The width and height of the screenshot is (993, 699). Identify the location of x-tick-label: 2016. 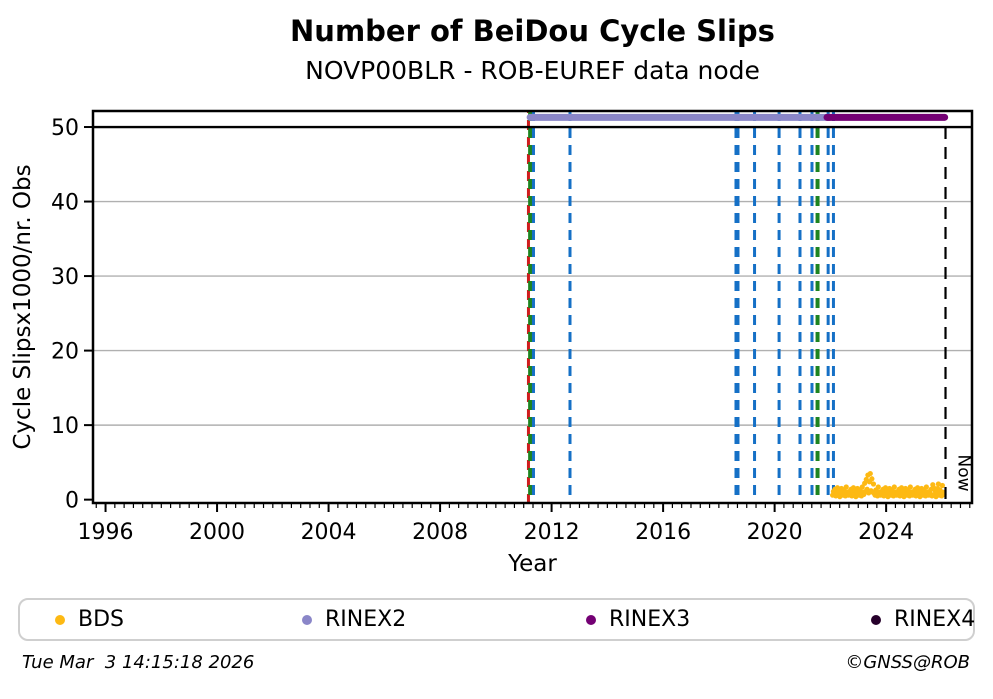
(663, 532).